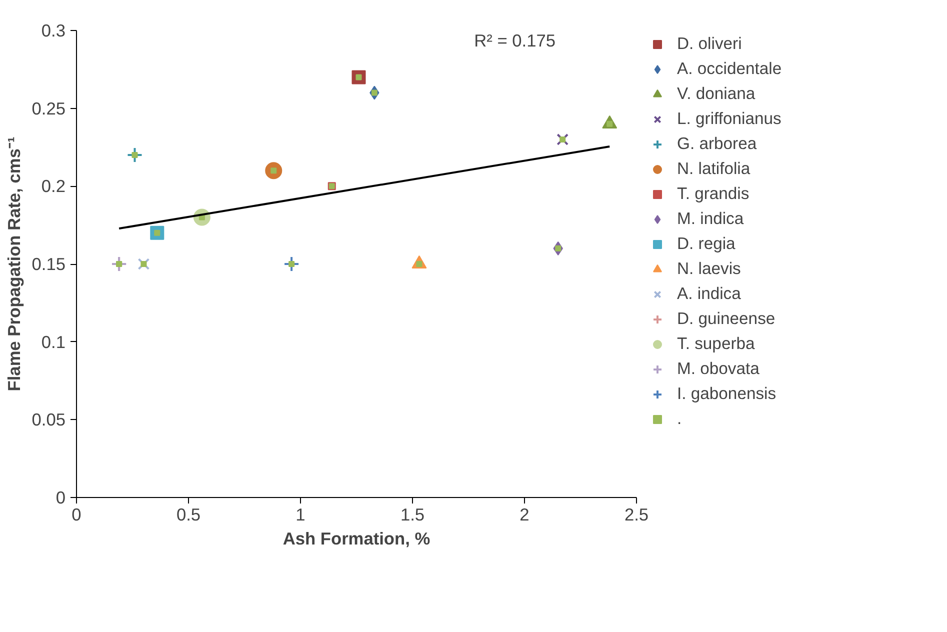 The width and height of the screenshot is (947, 632). I want to click on x-tick-label: 0, so click(77, 514).